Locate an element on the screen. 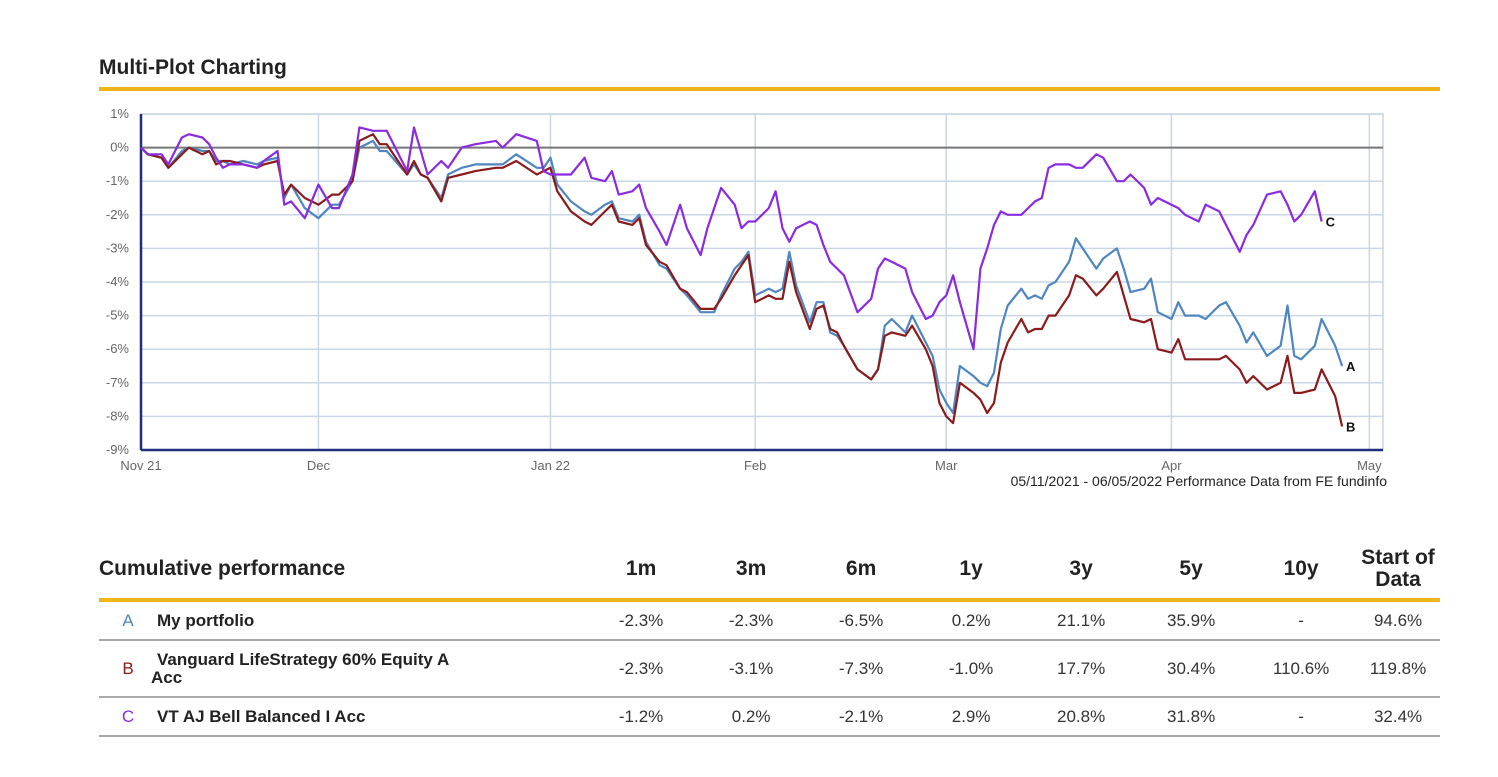 Image resolution: width=1498 pixels, height=777 pixels. value-start-of-data: 32.4% is located at coordinates (1398, 717).